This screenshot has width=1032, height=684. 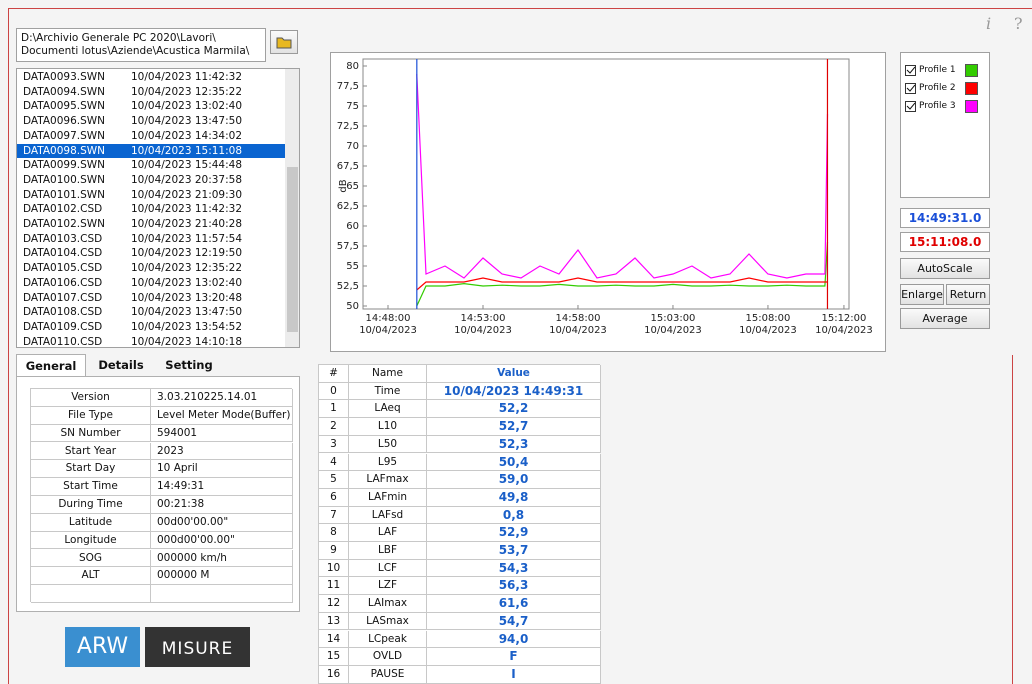 I want to click on cursor-readout: 15:11:08.0, so click(x=945, y=242).